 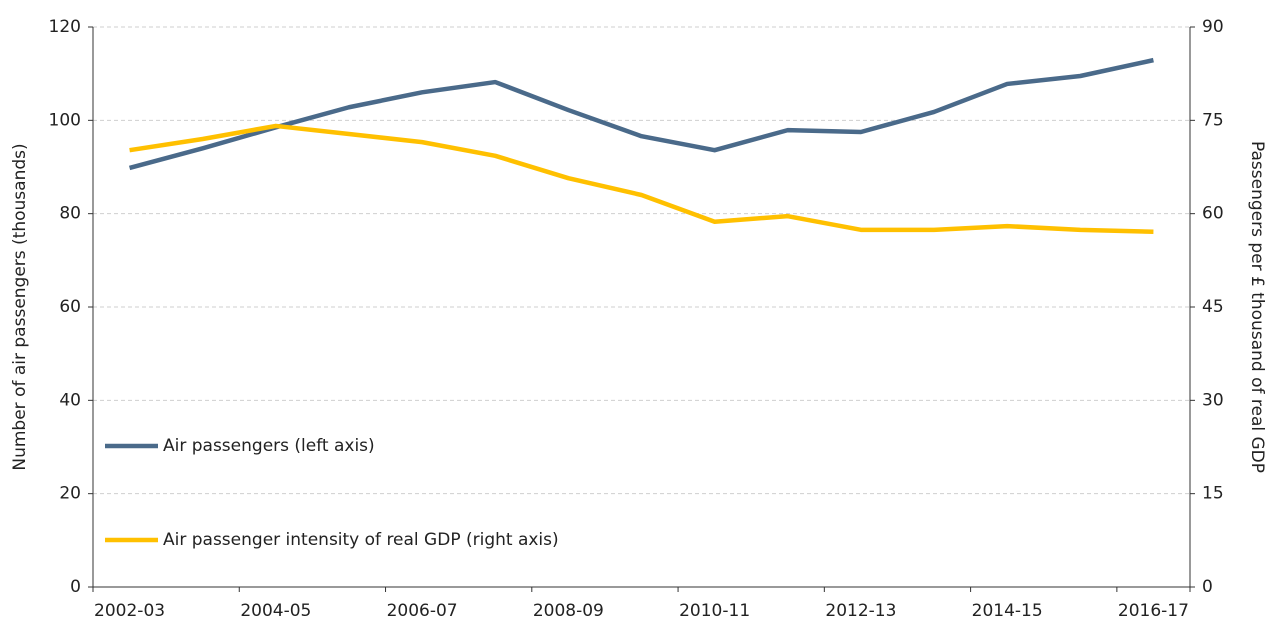 I want to click on x-tick-label: 2004-05, so click(x=275, y=611).